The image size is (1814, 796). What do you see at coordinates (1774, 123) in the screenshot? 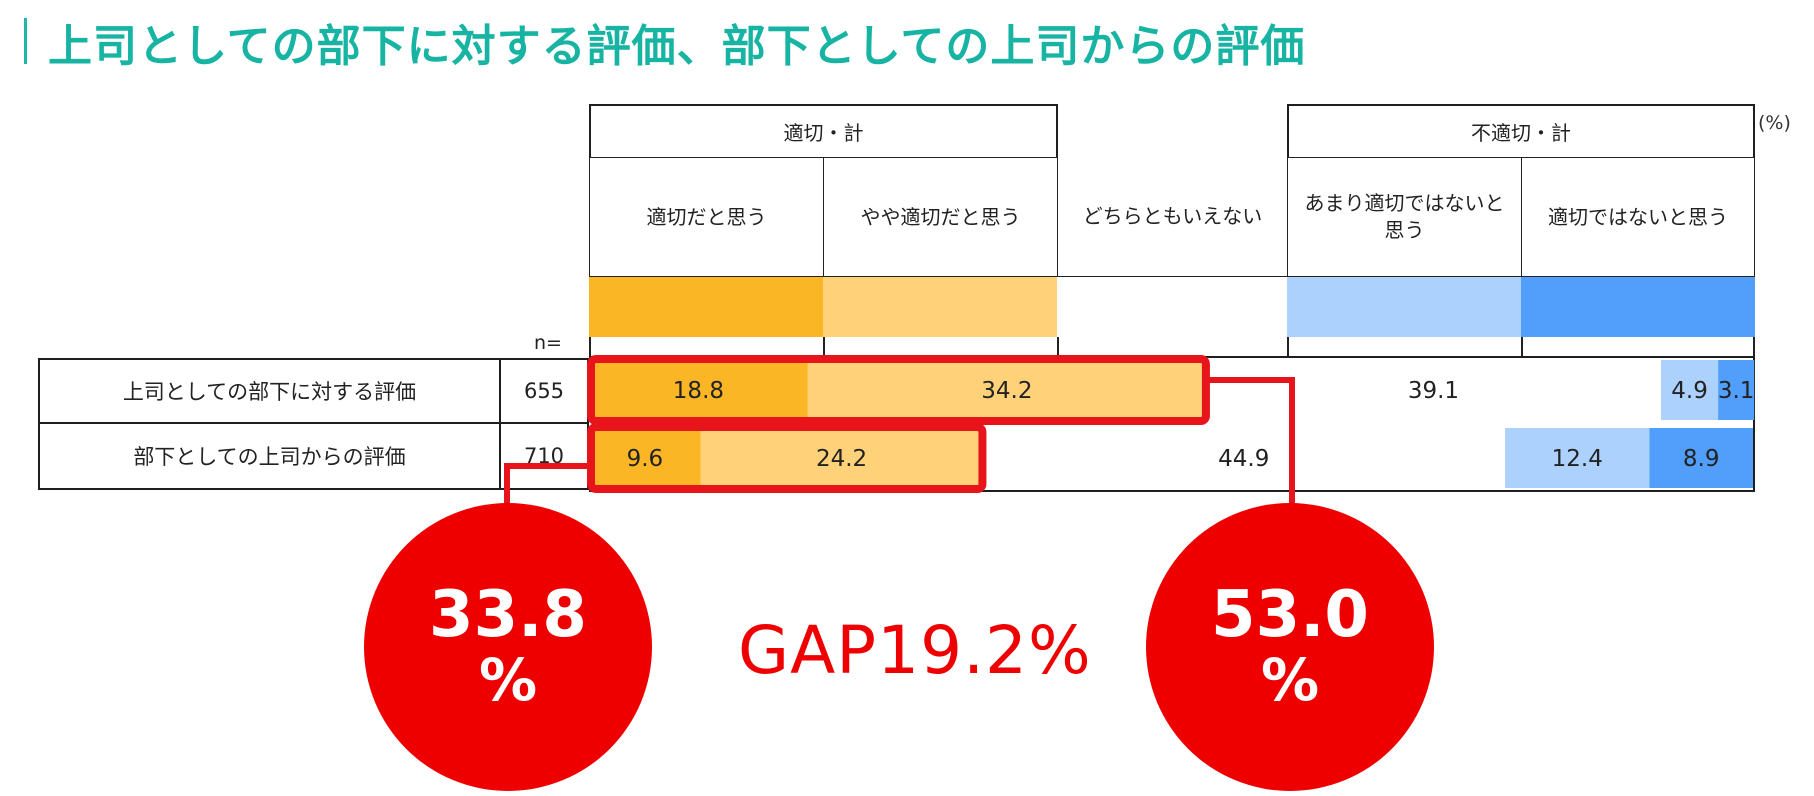
I see `unit-label: (%)` at bounding box center [1774, 123].